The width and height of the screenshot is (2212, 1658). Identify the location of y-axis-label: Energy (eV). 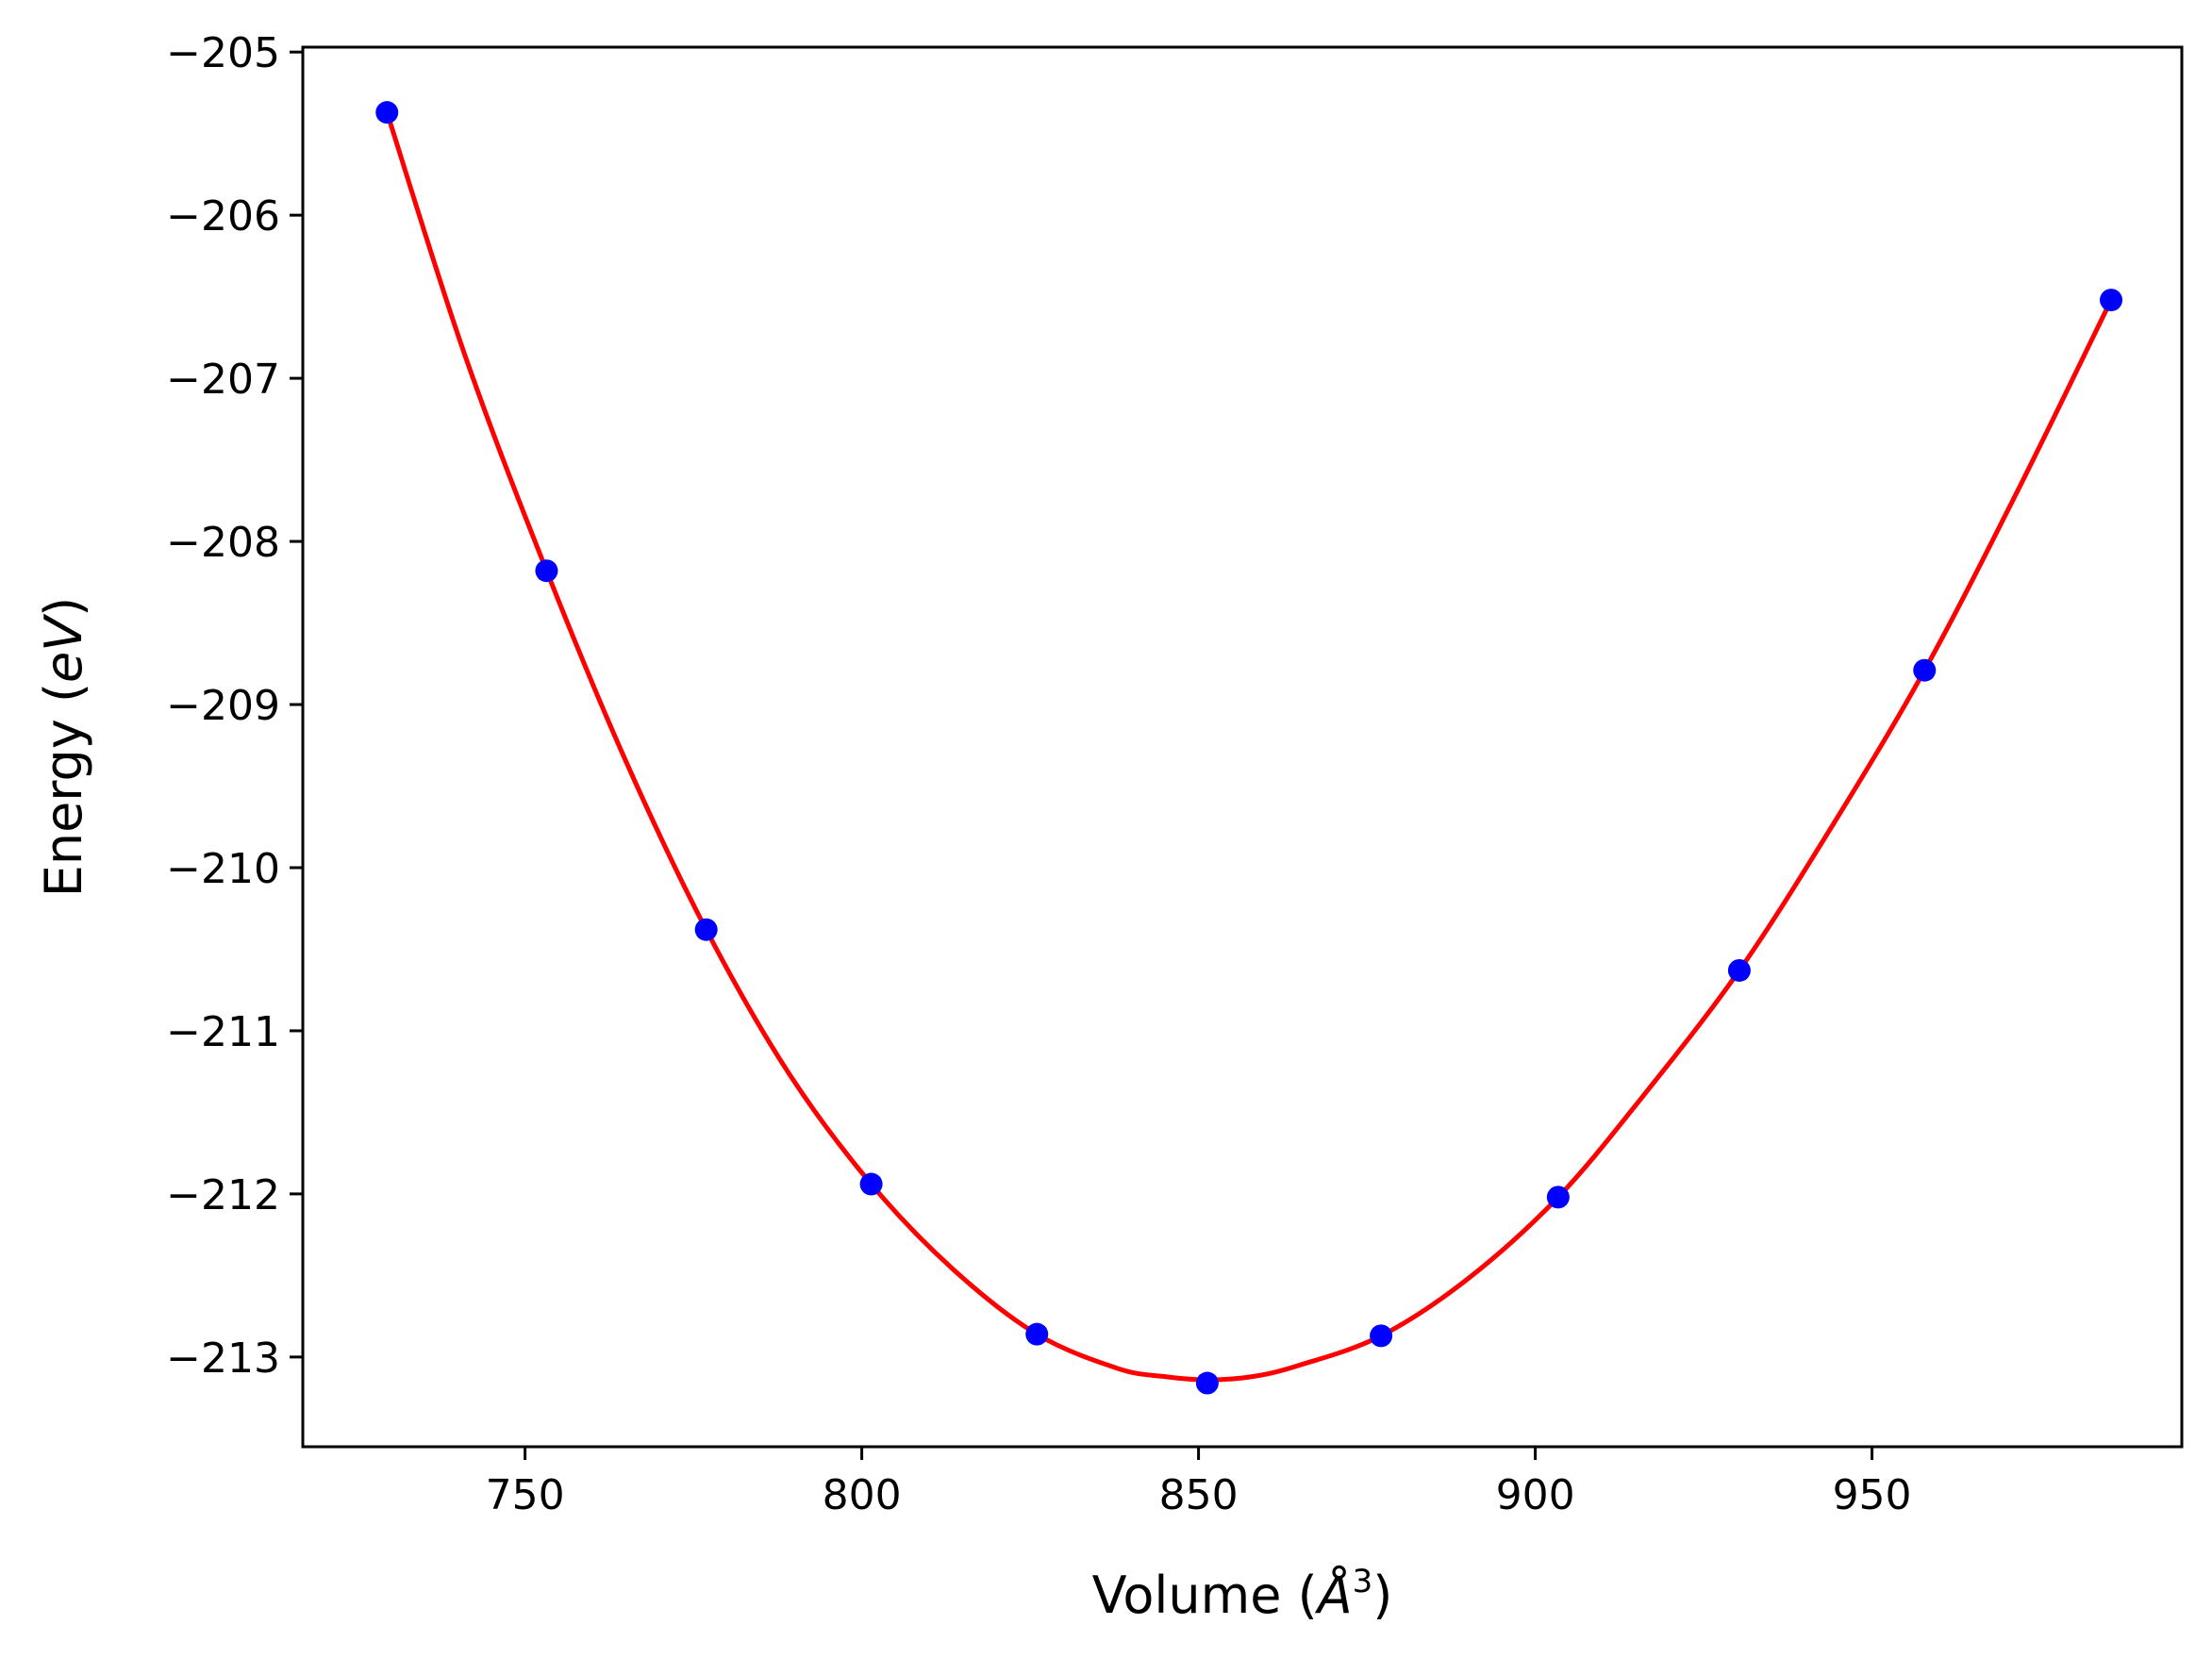
(63, 747).